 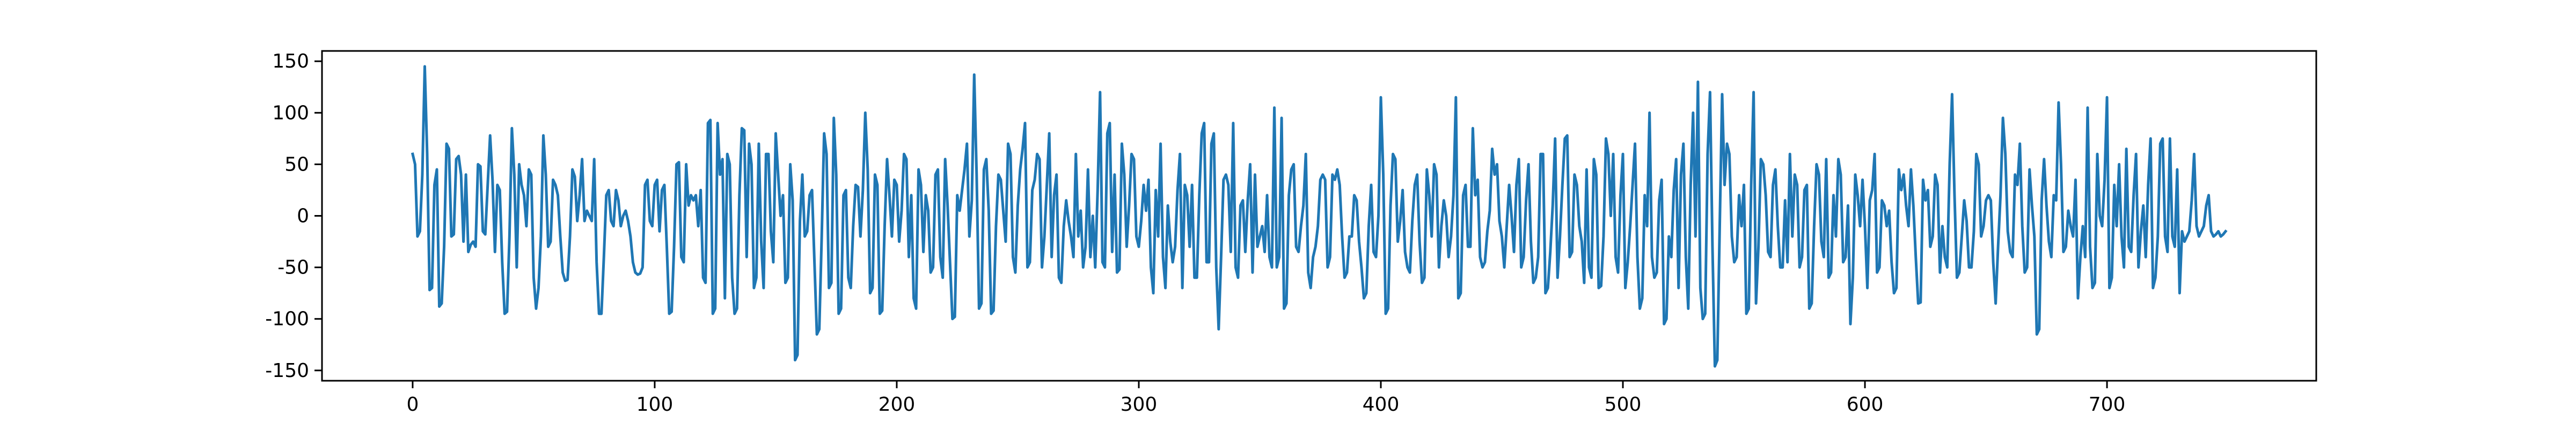 What do you see at coordinates (303, 216) in the screenshot?
I see `y-tick-label: 0` at bounding box center [303, 216].